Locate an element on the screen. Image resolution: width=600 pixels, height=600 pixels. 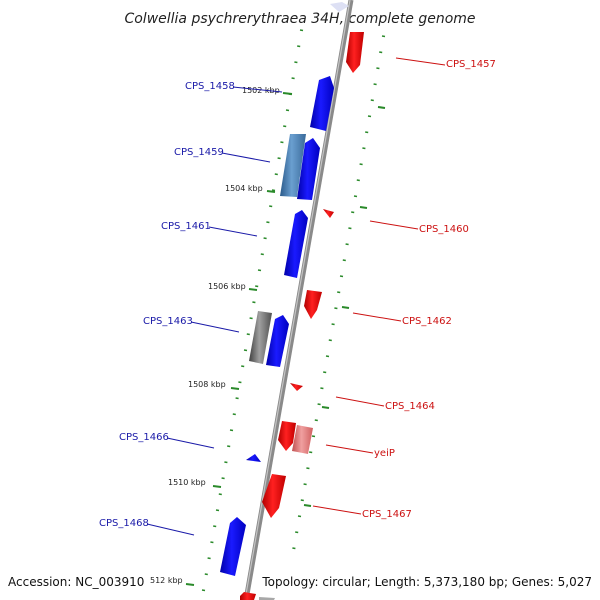
kbp-label-1508: 1508 kbp is located at coordinates (207, 384).